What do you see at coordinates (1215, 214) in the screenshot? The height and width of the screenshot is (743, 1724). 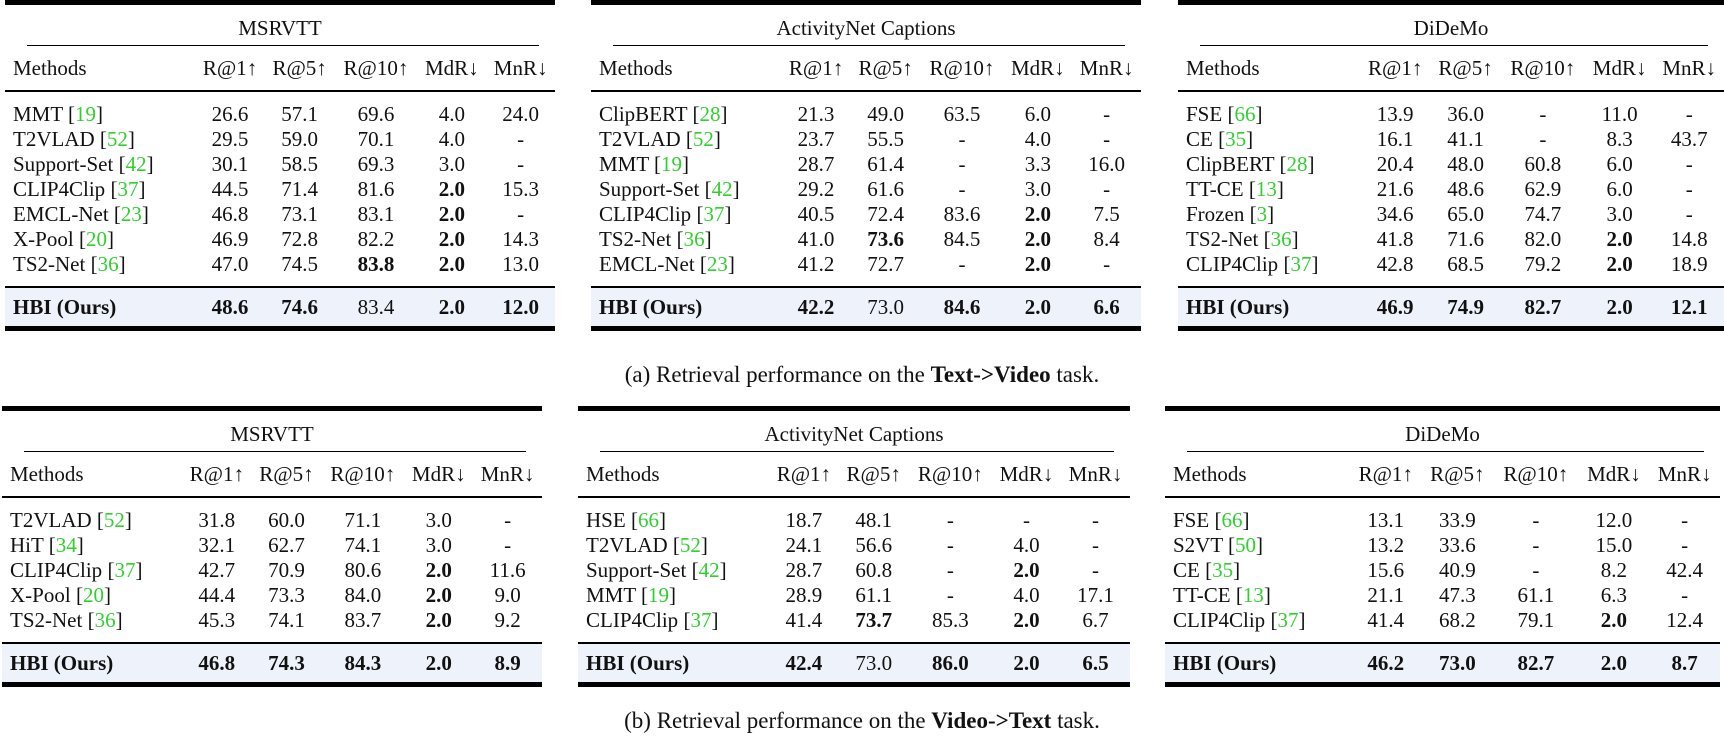 I see `method-name: Frozen` at bounding box center [1215, 214].